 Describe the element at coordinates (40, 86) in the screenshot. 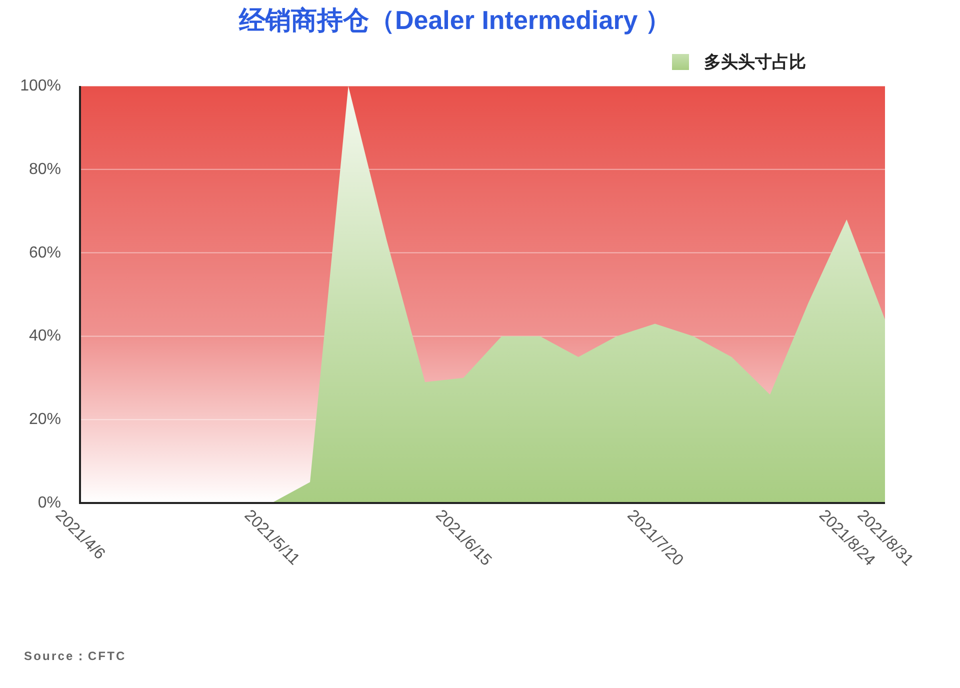

I see `y-tick-label: 100%` at that location.